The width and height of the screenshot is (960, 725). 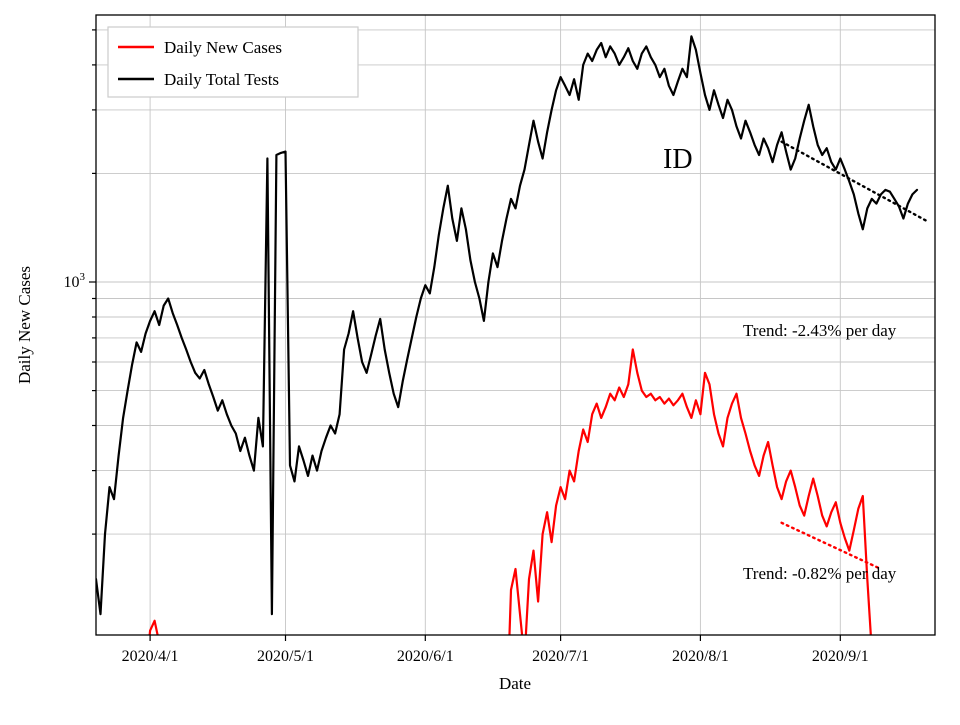 I want to click on legend-box, so click(x=233, y=62).